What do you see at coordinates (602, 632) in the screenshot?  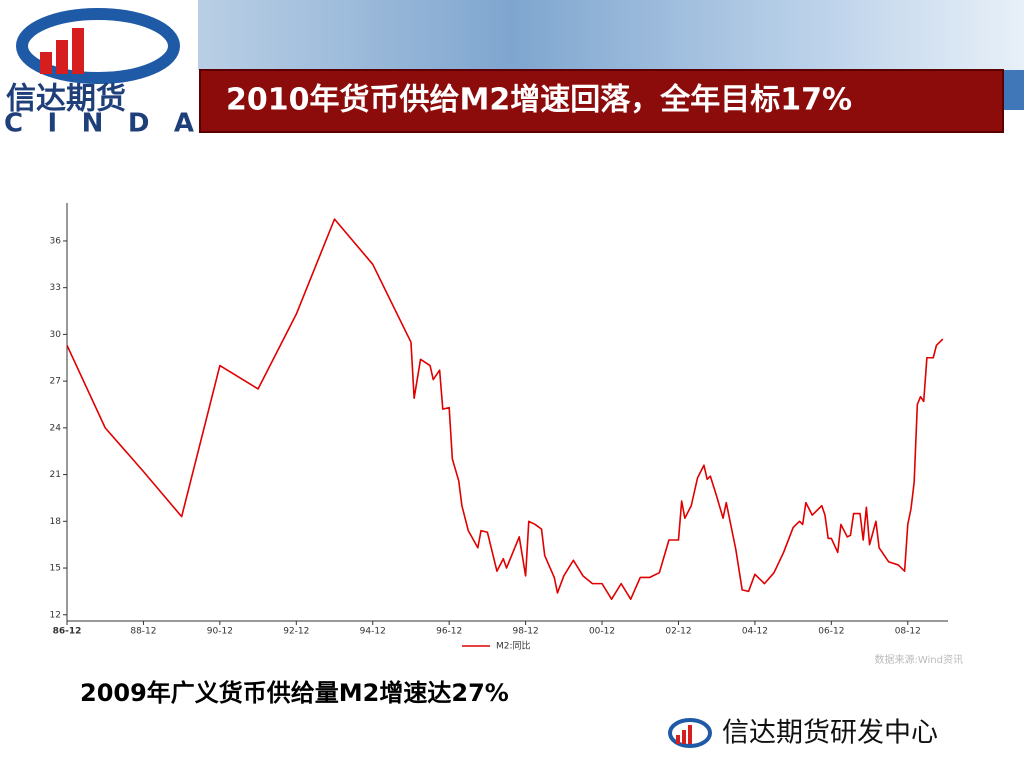 I see `x-tick-label: 00-12` at bounding box center [602, 632].